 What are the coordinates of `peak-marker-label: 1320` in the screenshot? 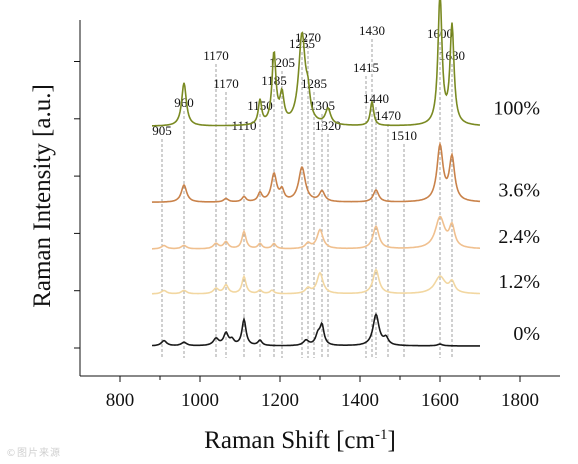 It's located at (328, 125).